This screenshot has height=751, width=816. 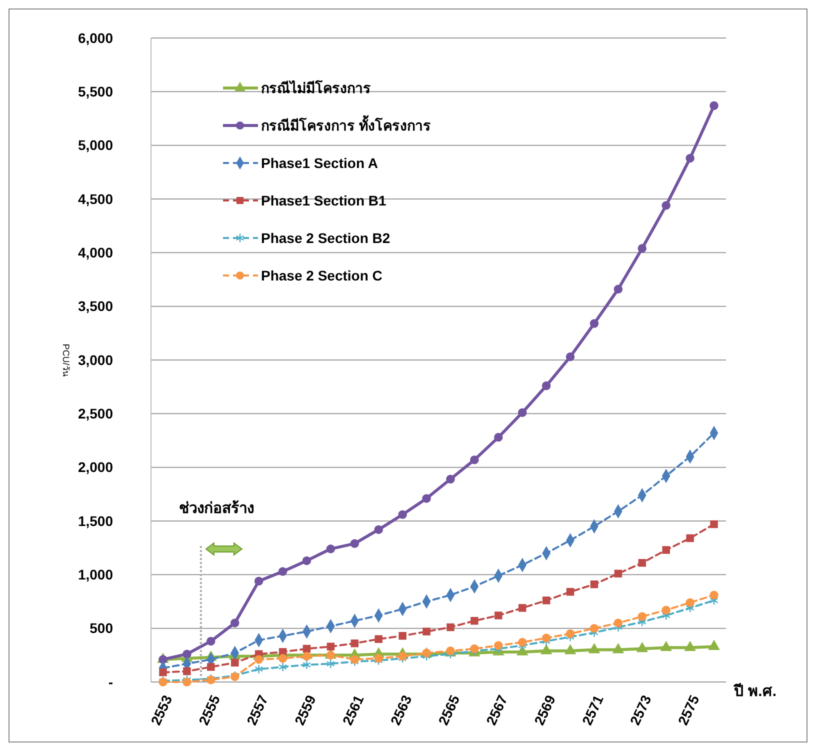 What do you see at coordinates (496, 710) in the screenshot?
I see `x-tick-label: 2567` at bounding box center [496, 710].